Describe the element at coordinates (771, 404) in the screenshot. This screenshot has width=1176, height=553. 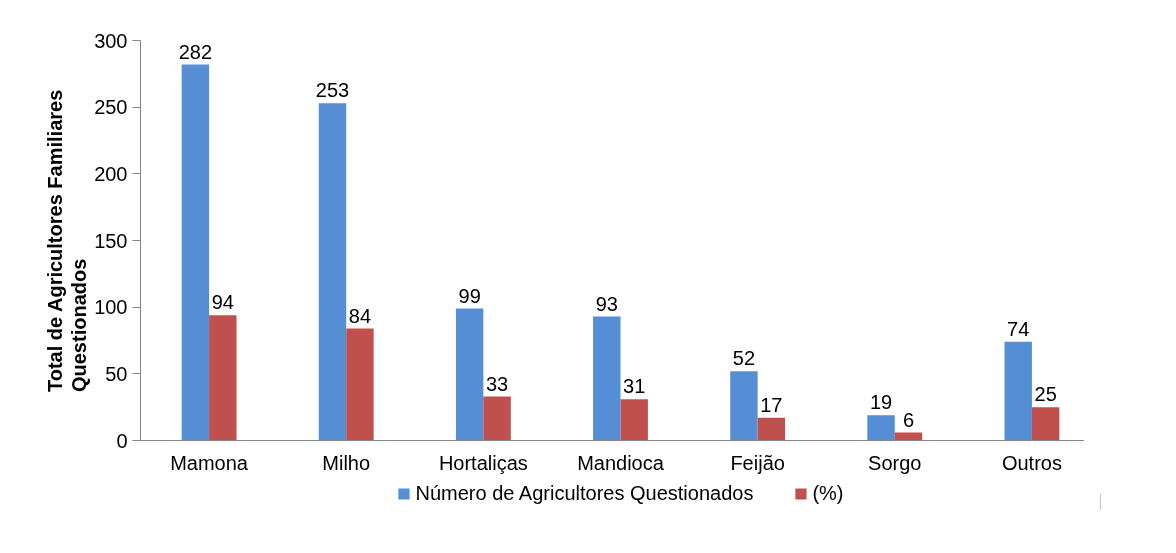
I see `data-label: 17` at that location.